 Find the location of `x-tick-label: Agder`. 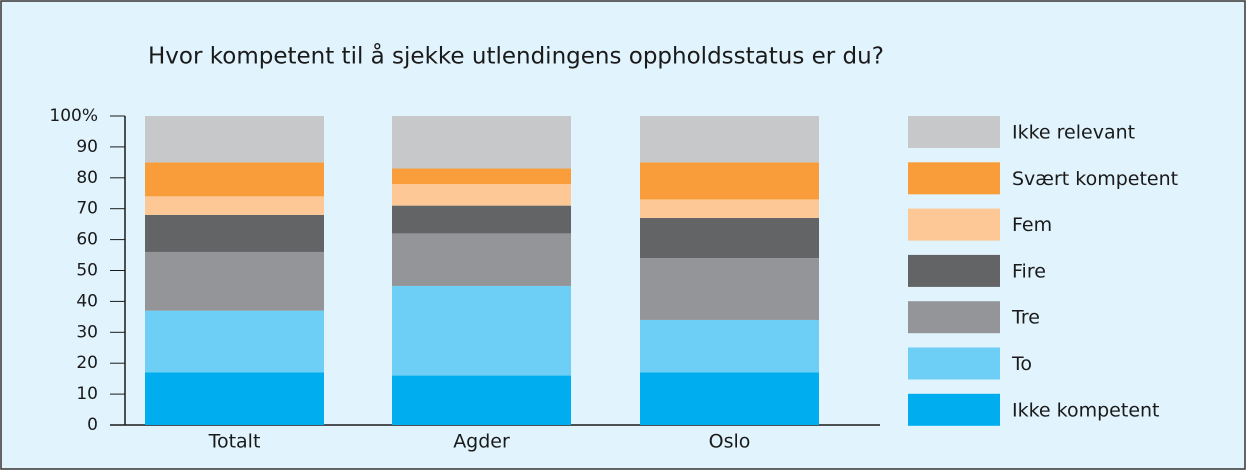

x-tick-label: Agder is located at coordinates (481, 442).